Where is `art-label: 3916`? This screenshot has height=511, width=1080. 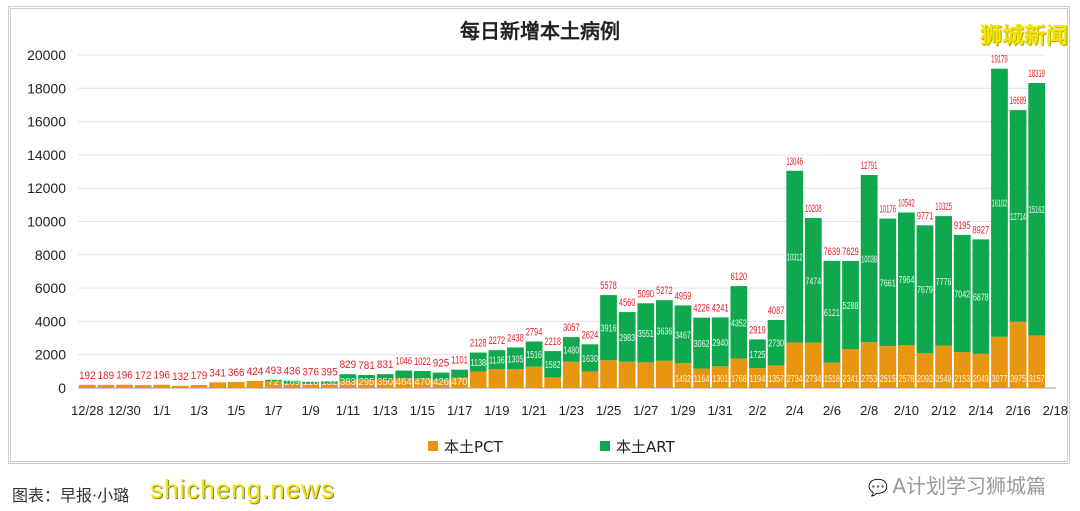 art-label: 3916 is located at coordinates (609, 329).